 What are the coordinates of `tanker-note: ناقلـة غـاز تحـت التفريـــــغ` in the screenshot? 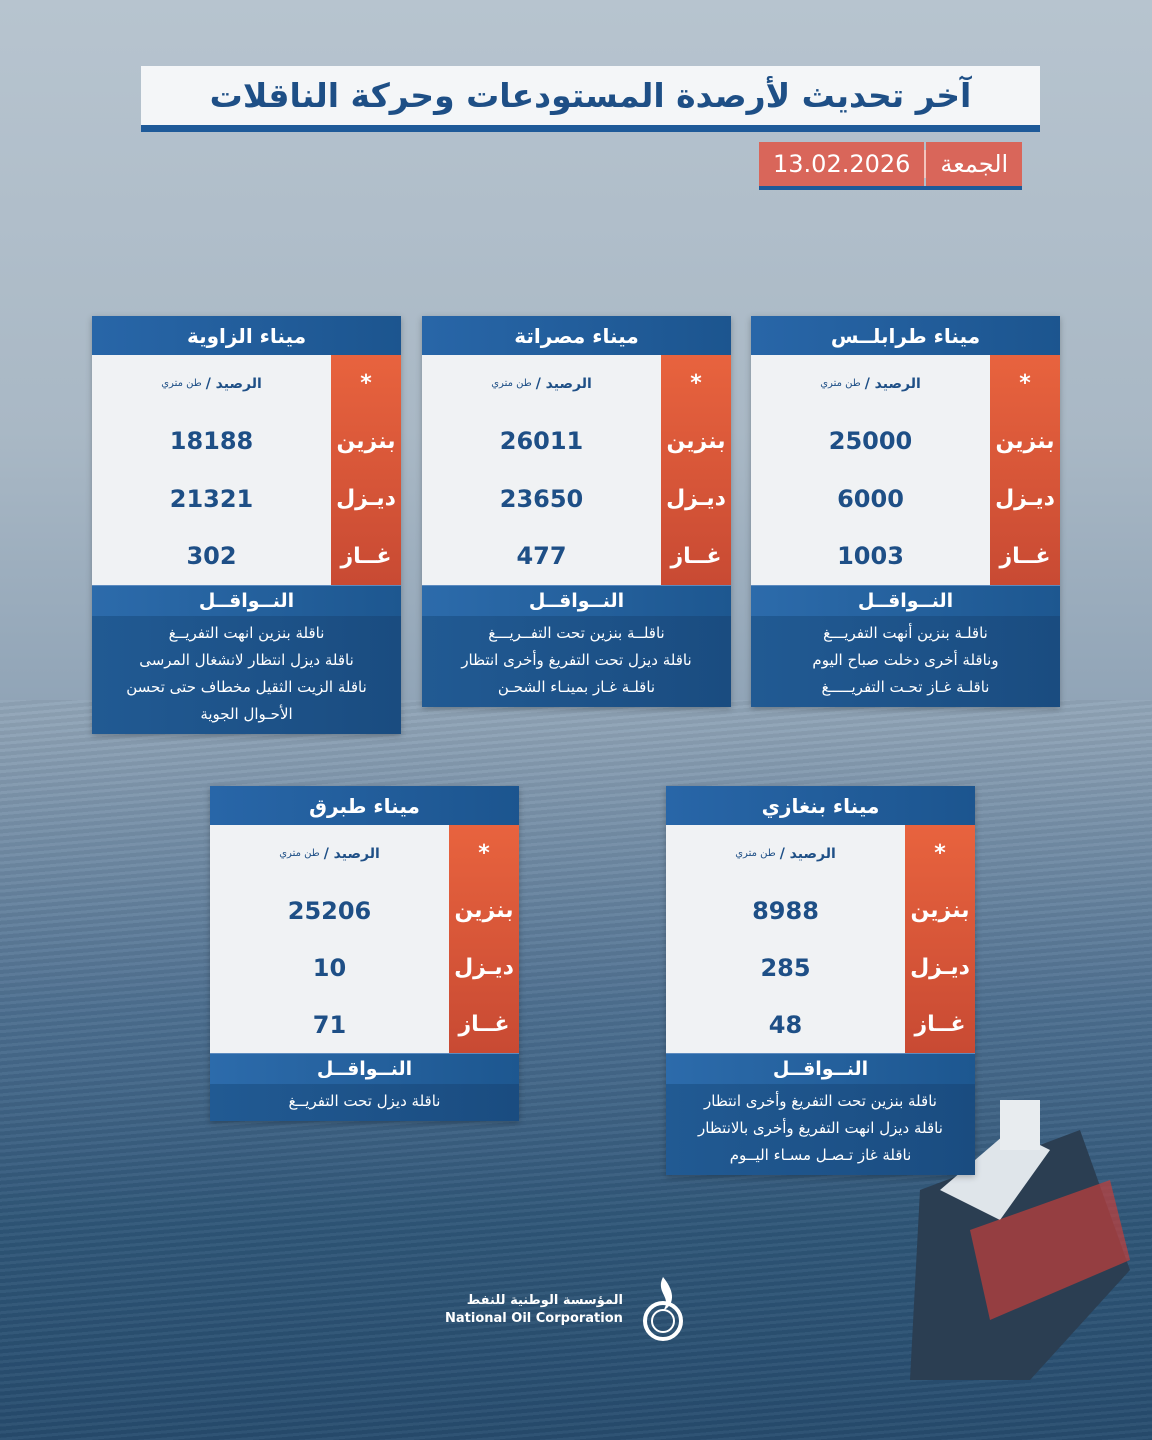 It's located at (905, 687).